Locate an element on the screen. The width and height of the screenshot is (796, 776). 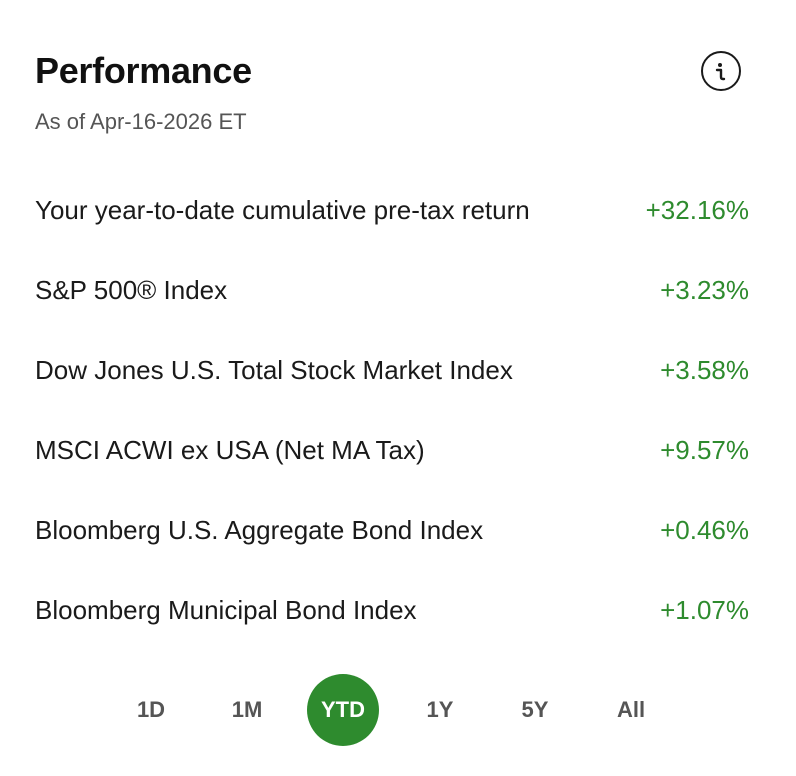
list-item: Bloomberg Municipal Bond Index +1.07% is located at coordinates (392, 610).